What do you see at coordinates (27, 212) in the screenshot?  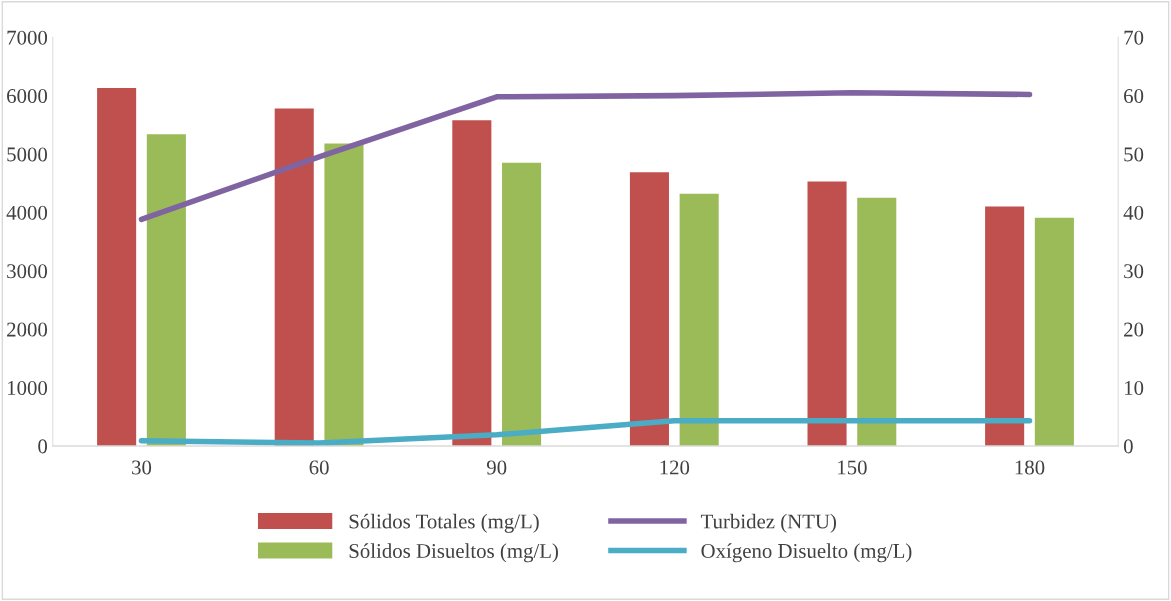 I see `y-tick-label: 4000` at bounding box center [27, 212].